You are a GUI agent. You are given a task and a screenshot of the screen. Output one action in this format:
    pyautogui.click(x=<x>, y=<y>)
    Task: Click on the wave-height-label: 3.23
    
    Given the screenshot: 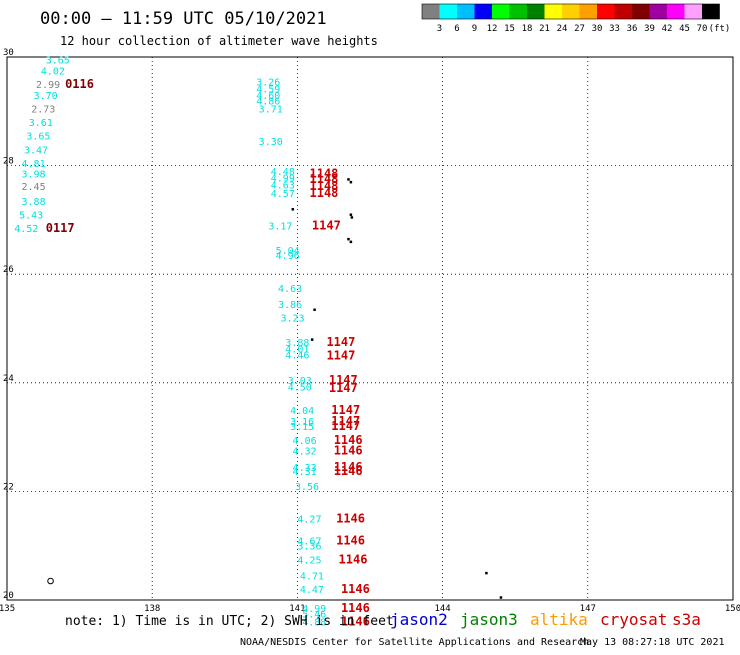 What is the action you would take?
    pyautogui.click(x=292, y=319)
    